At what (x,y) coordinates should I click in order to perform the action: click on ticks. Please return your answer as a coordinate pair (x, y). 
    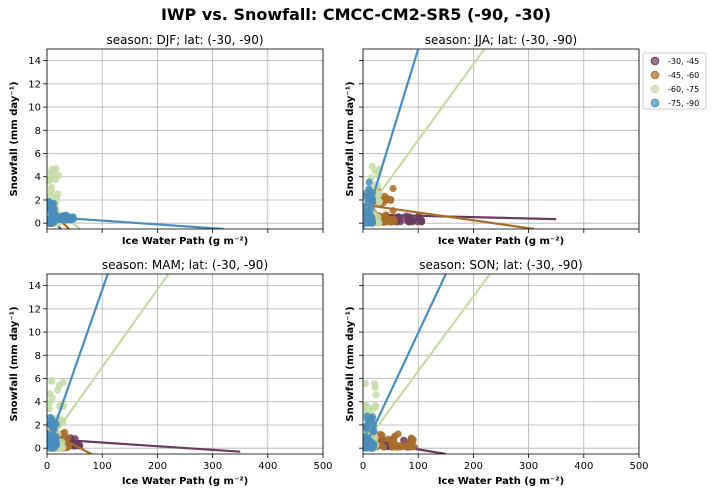
    Looking at the image, I should click on (499, 146).